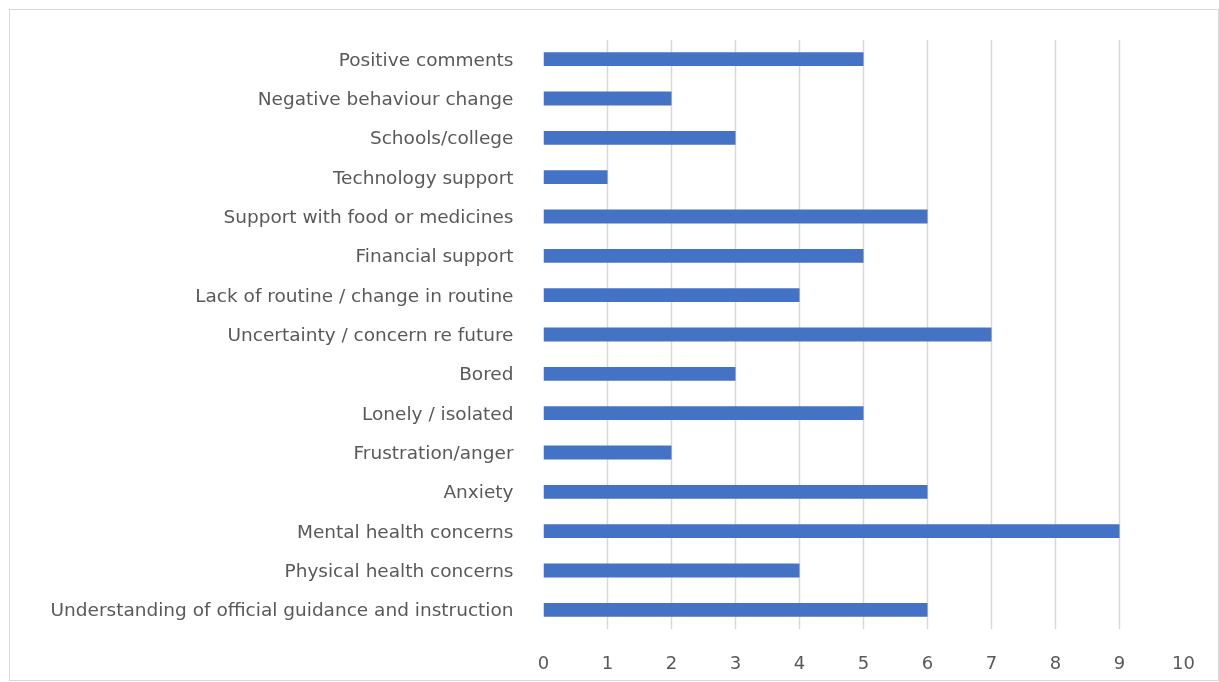 This screenshot has width=1219, height=682. What do you see at coordinates (282, 610) in the screenshot?
I see `y-tick-label: Understanding of official guidance and instruction` at bounding box center [282, 610].